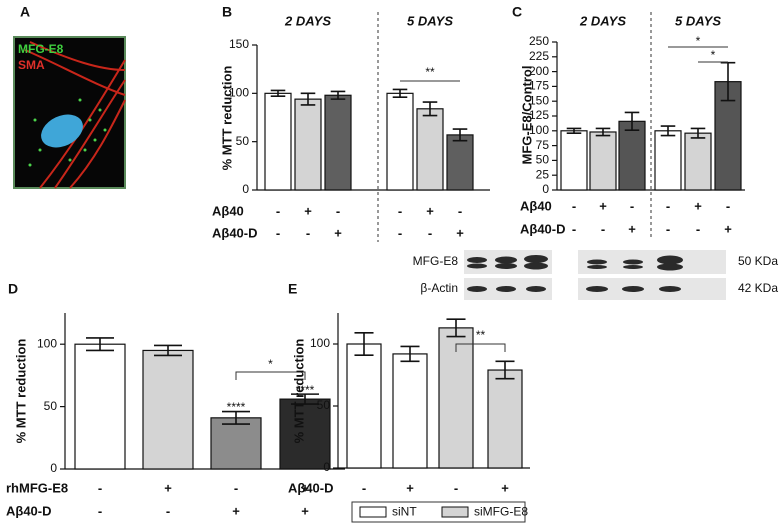 The image size is (784, 526). Describe the element at coordinates (539, 100) in the screenshot. I see `y-tick-label: 150` at that location.